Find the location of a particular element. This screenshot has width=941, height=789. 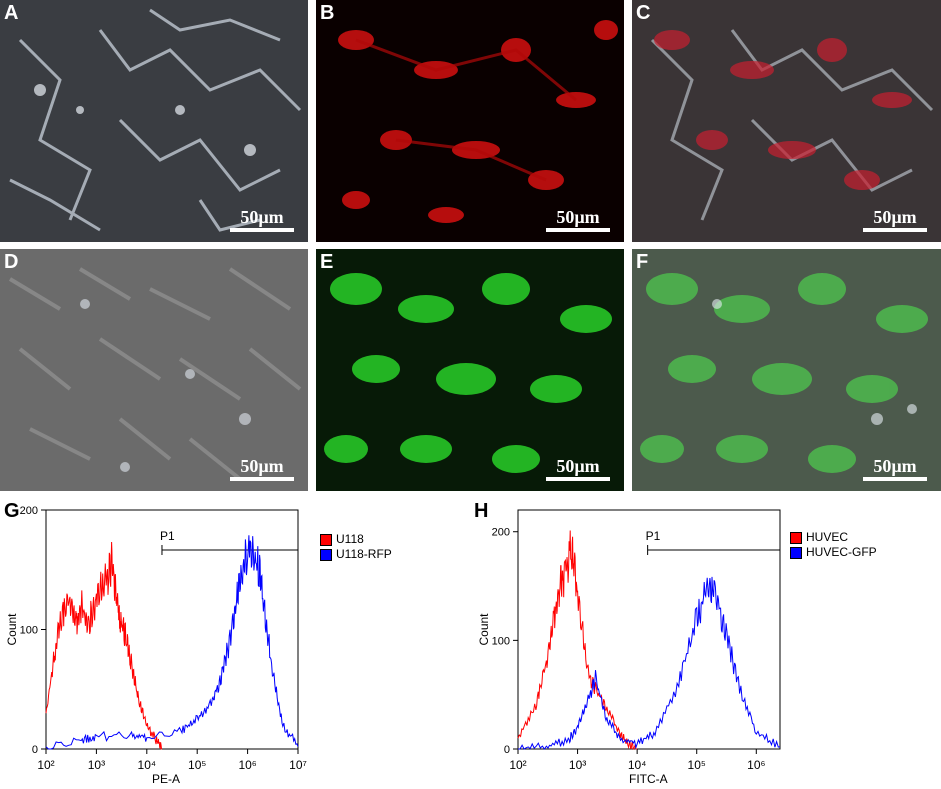

micrograph-e-gfp: E 50µm is located at coordinates (470, 370).